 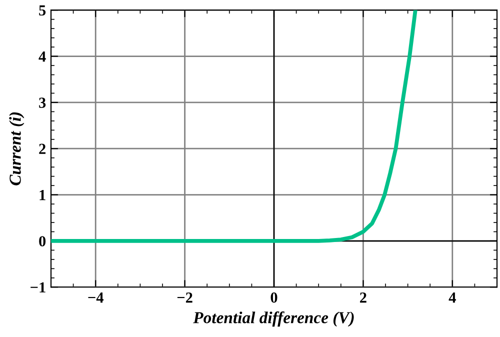 What do you see at coordinates (452, 297) in the screenshot?
I see `x-tick-label: 4` at bounding box center [452, 297].